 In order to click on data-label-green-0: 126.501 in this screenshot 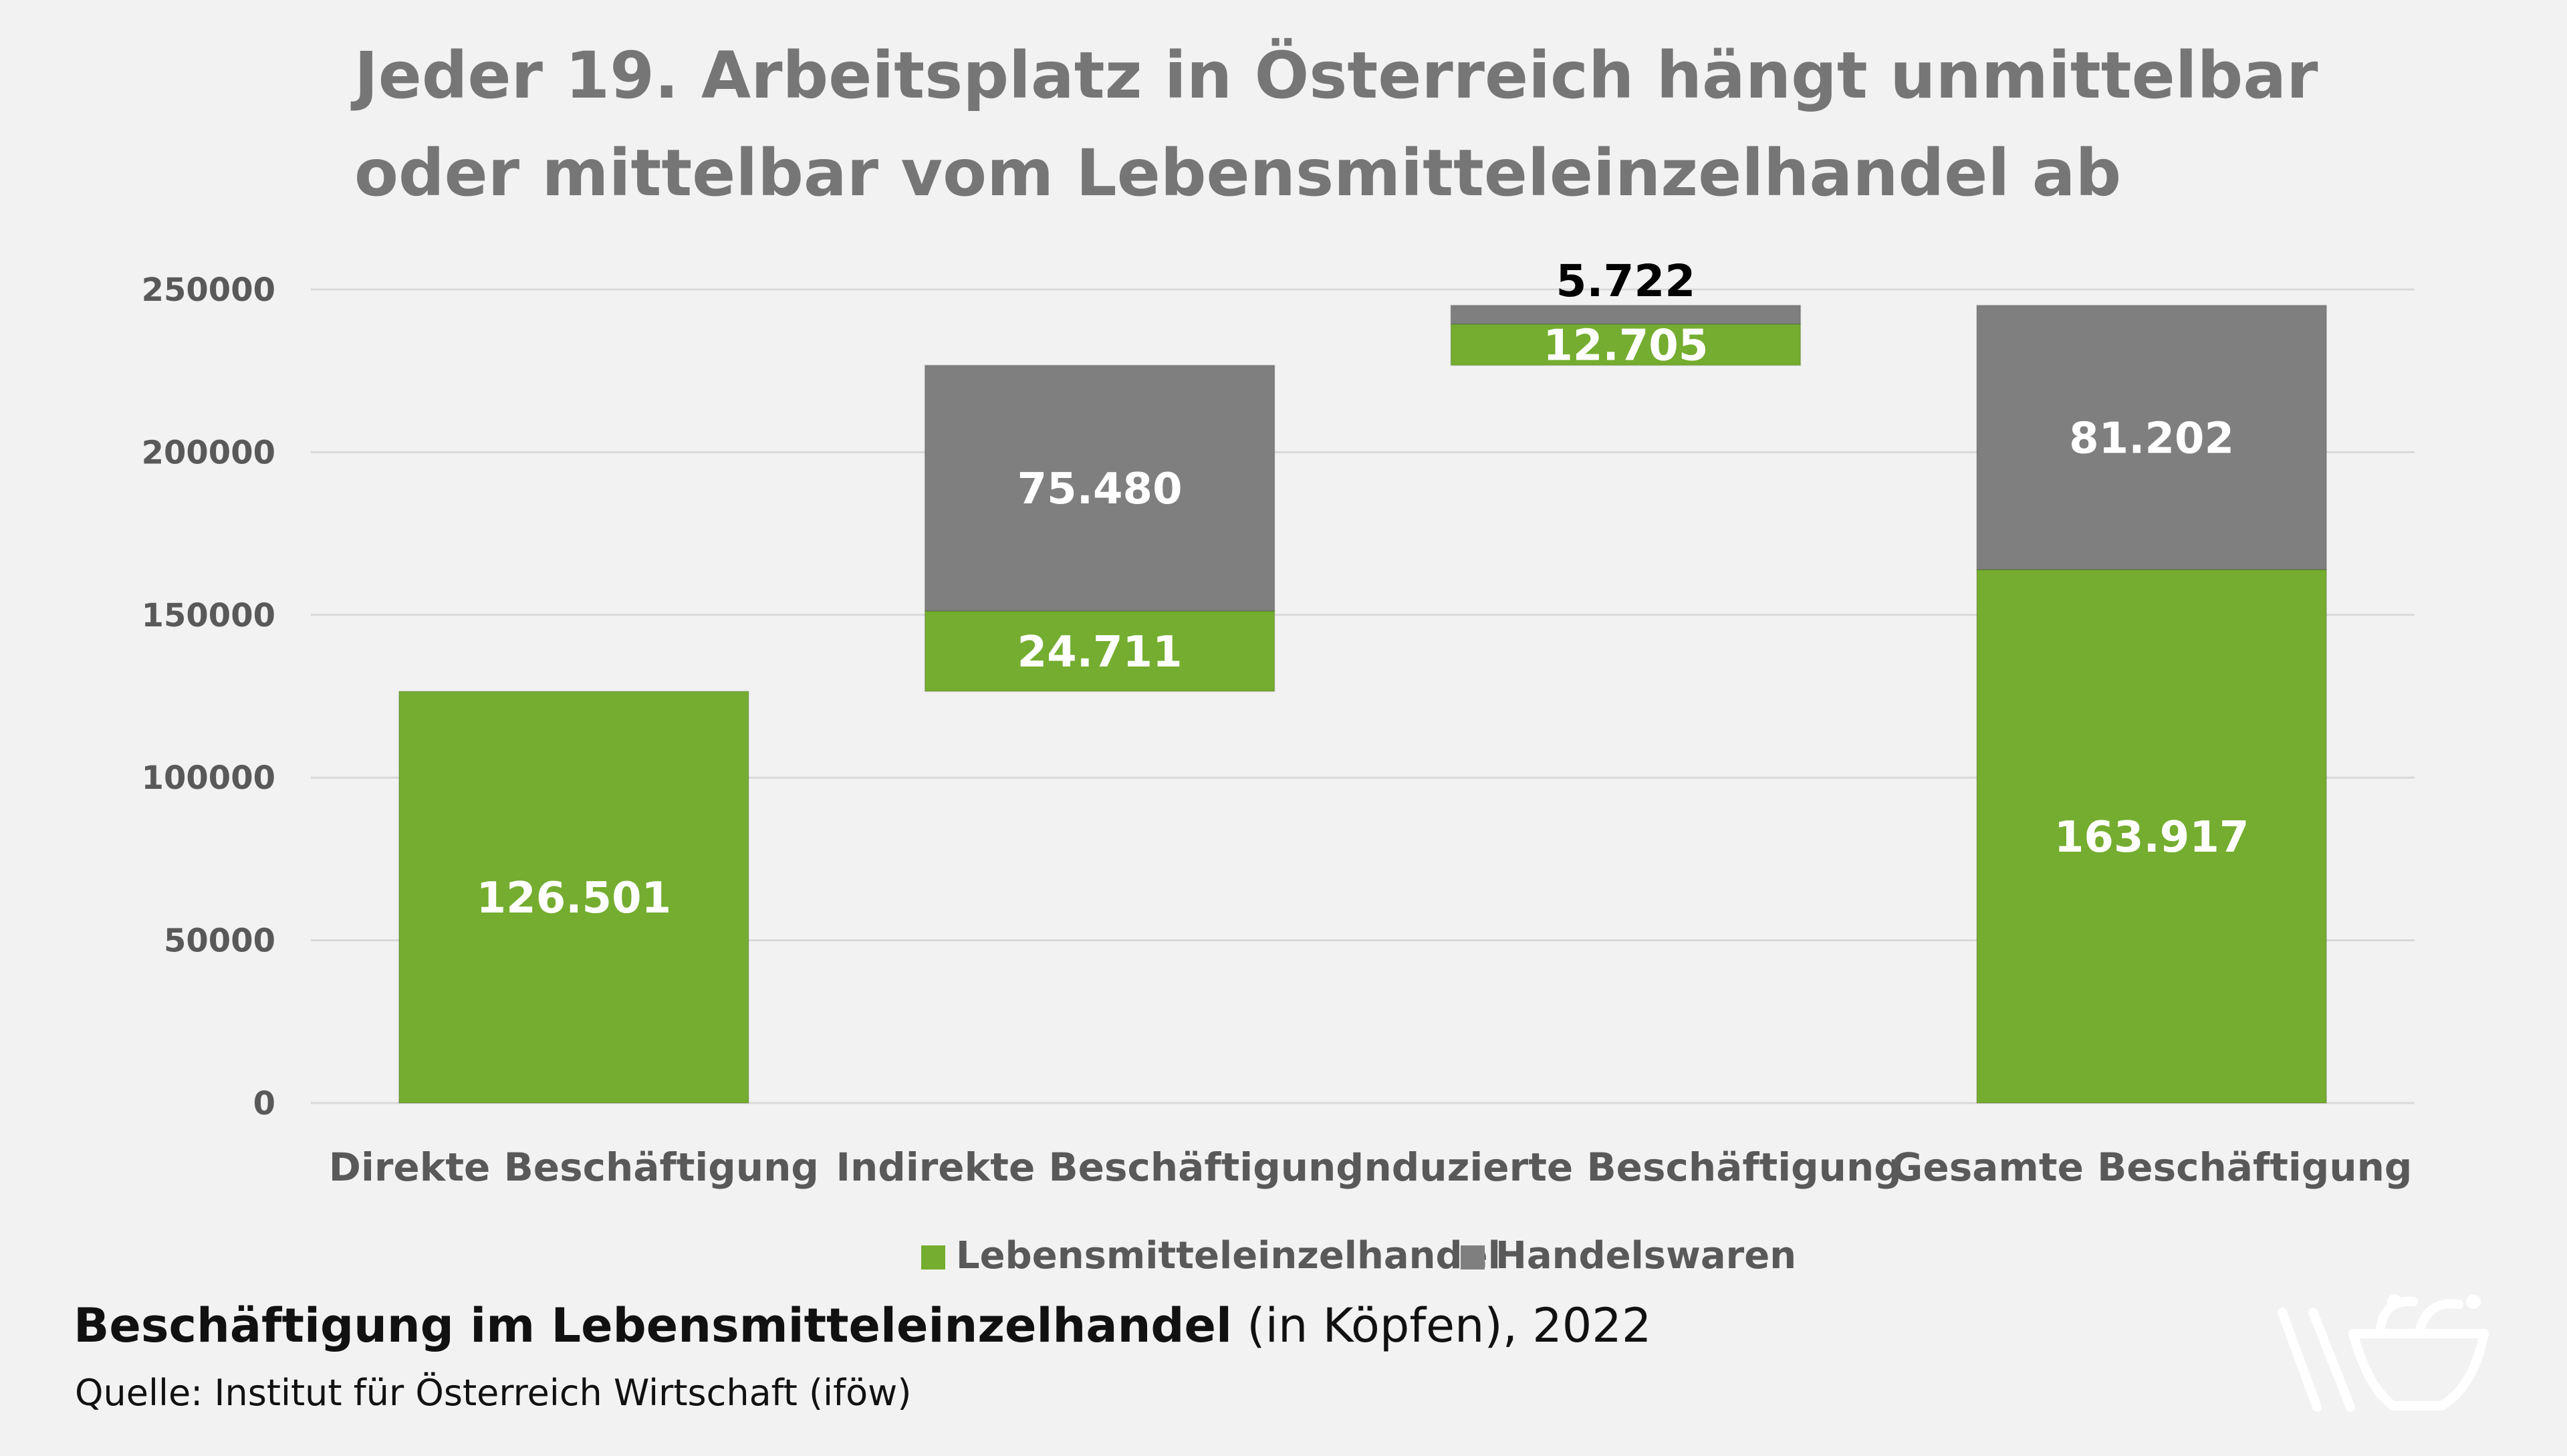, I will do `click(574, 898)`.